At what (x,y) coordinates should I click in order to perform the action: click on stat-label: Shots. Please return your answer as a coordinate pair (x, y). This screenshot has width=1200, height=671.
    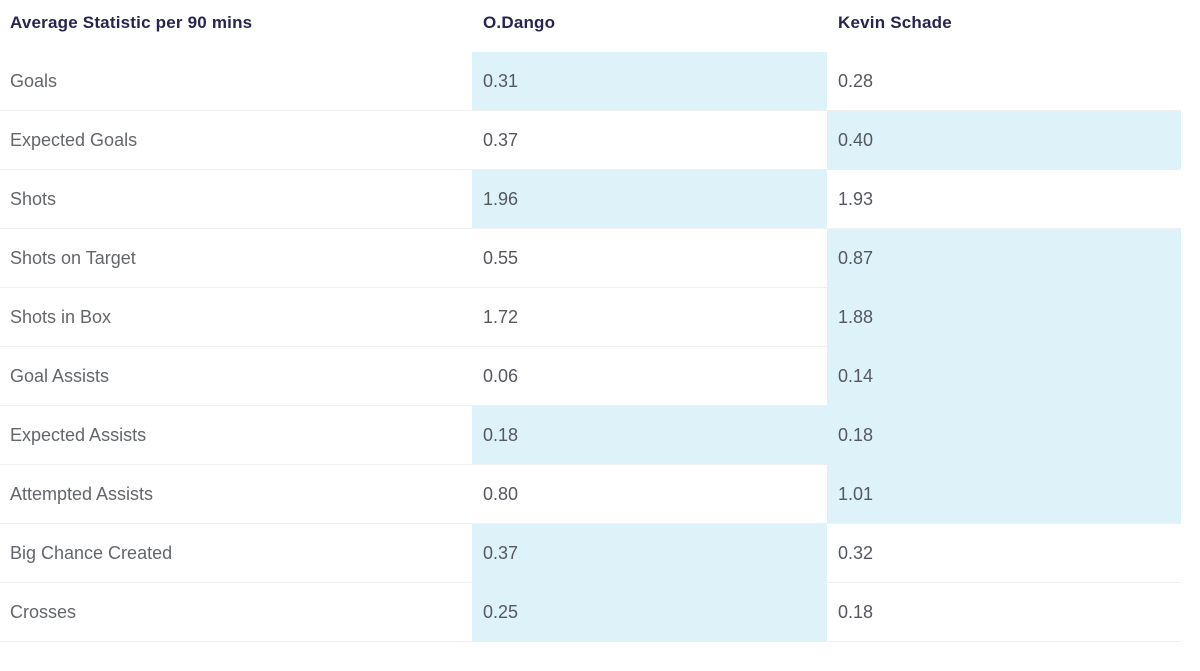
    Looking at the image, I should click on (236, 199).